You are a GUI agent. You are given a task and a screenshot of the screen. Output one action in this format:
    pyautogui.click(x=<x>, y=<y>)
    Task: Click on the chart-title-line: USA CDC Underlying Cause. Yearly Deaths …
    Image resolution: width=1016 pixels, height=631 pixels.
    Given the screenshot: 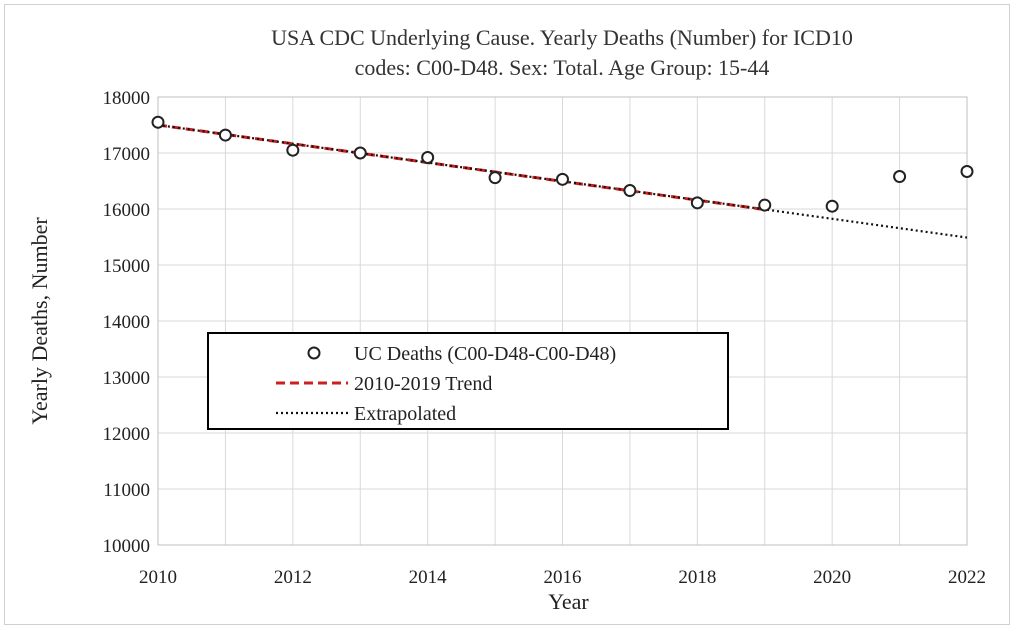 What is the action you would take?
    pyautogui.click(x=562, y=37)
    